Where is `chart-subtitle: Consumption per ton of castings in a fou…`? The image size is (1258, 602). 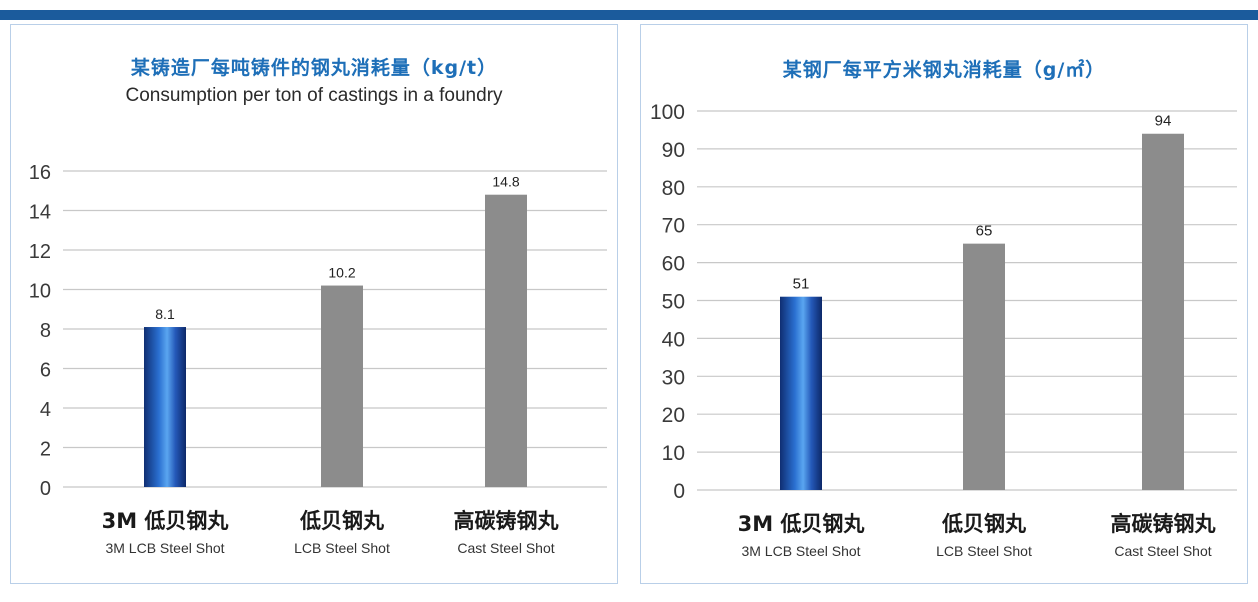
chart-subtitle: Consumption per ton of castings in a fou… is located at coordinates (314, 95).